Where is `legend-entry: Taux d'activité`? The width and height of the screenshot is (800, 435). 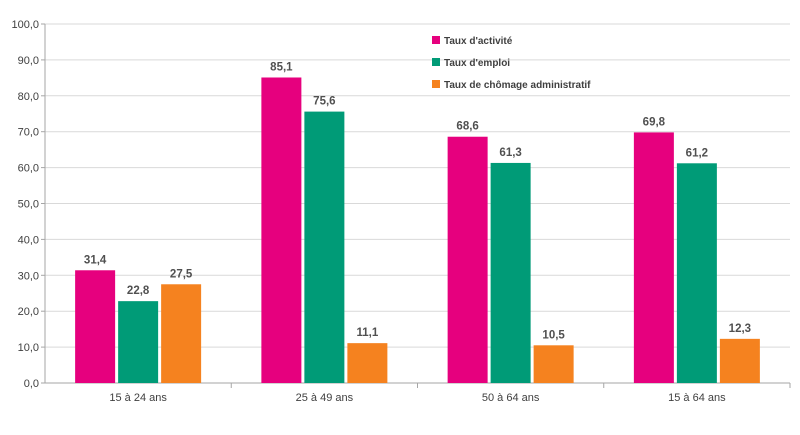
legend-entry: Taux d'activité is located at coordinates (478, 41).